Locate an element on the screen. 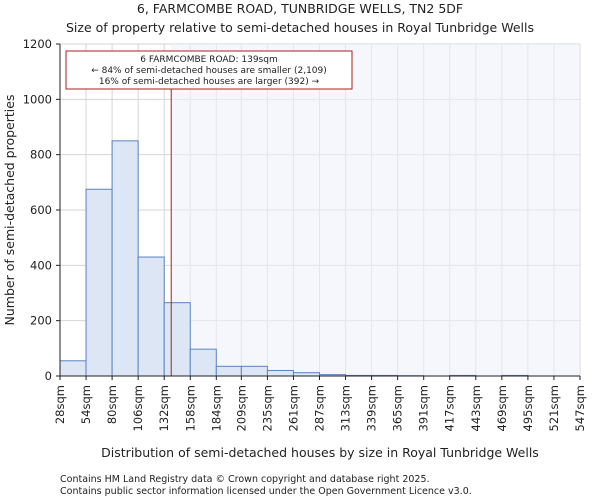 This screenshot has height=500, width=600. bar-209sqm is located at coordinates (254, 371).